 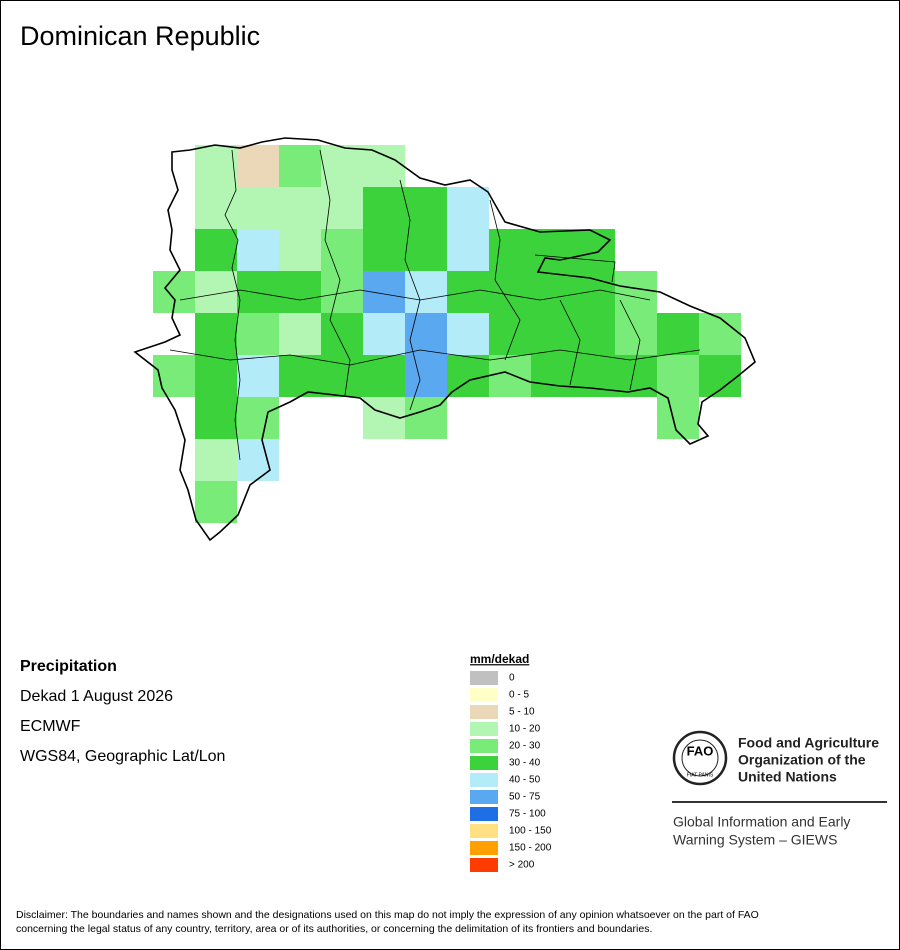 What do you see at coordinates (525, 729) in the screenshot?
I see `legend-label: 10 - 20` at bounding box center [525, 729].